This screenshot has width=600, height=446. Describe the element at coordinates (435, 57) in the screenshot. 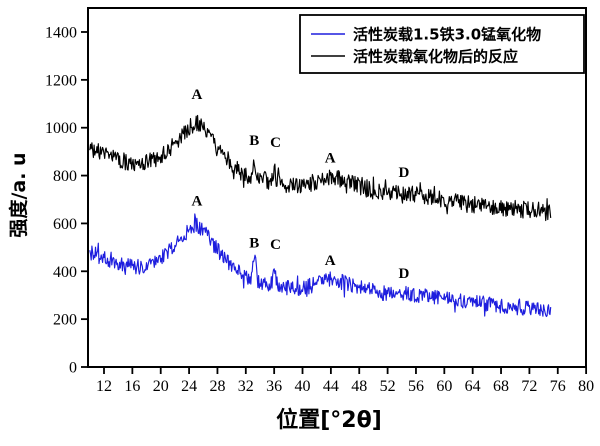

I see `legend-entry-label-1: 活性炭载氧化物后的反应` at that location.